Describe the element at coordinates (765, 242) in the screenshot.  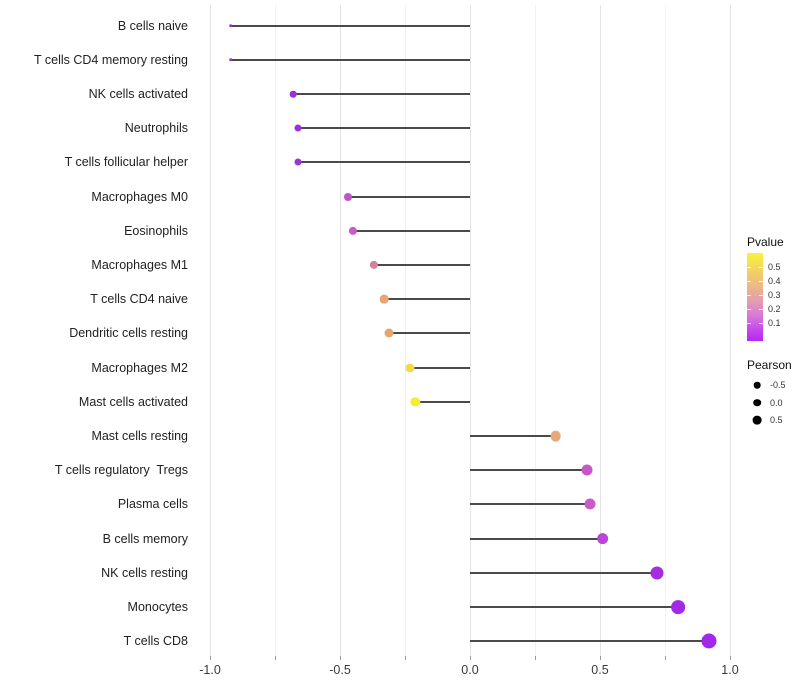
I see `pvalue-legend-title: Pvalue` at that location.